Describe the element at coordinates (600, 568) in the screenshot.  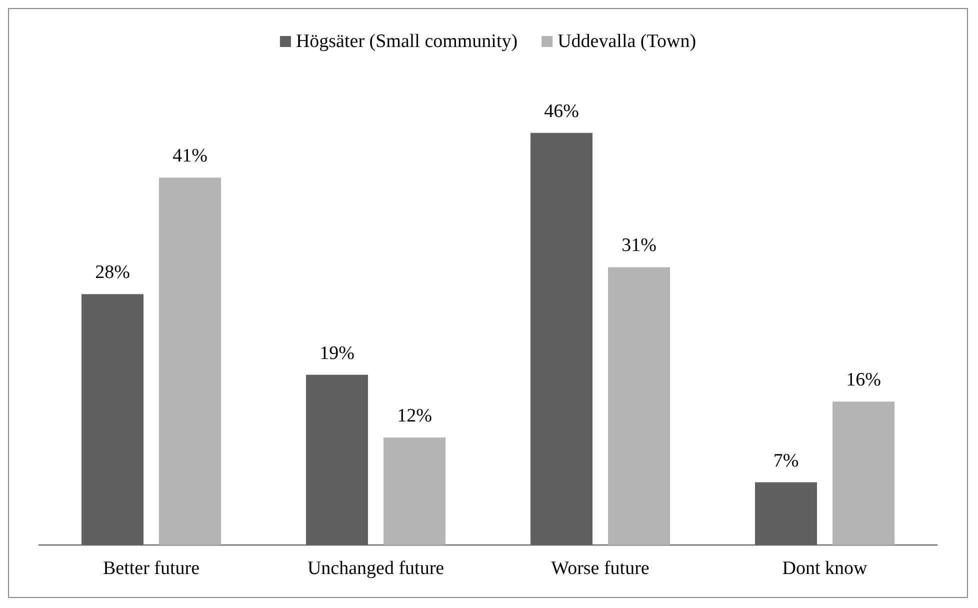
I see `x-tick-label: Worse future` at that location.